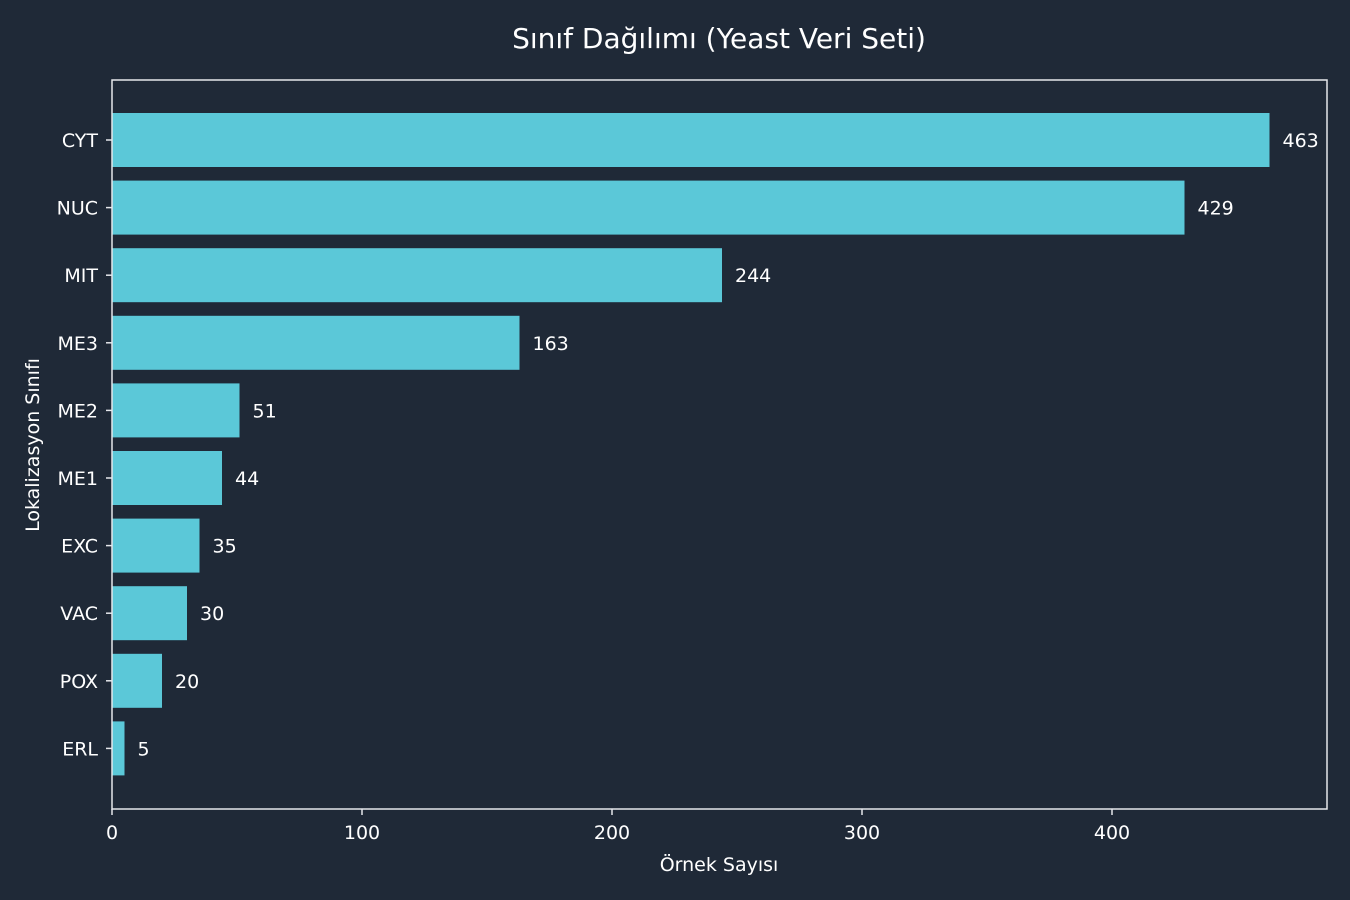 Image resolution: width=1350 pixels, height=900 pixels. What do you see at coordinates (80, 141) in the screenshot?
I see `y-tick-label-cyt: CYT` at bounding box center [80, 141].